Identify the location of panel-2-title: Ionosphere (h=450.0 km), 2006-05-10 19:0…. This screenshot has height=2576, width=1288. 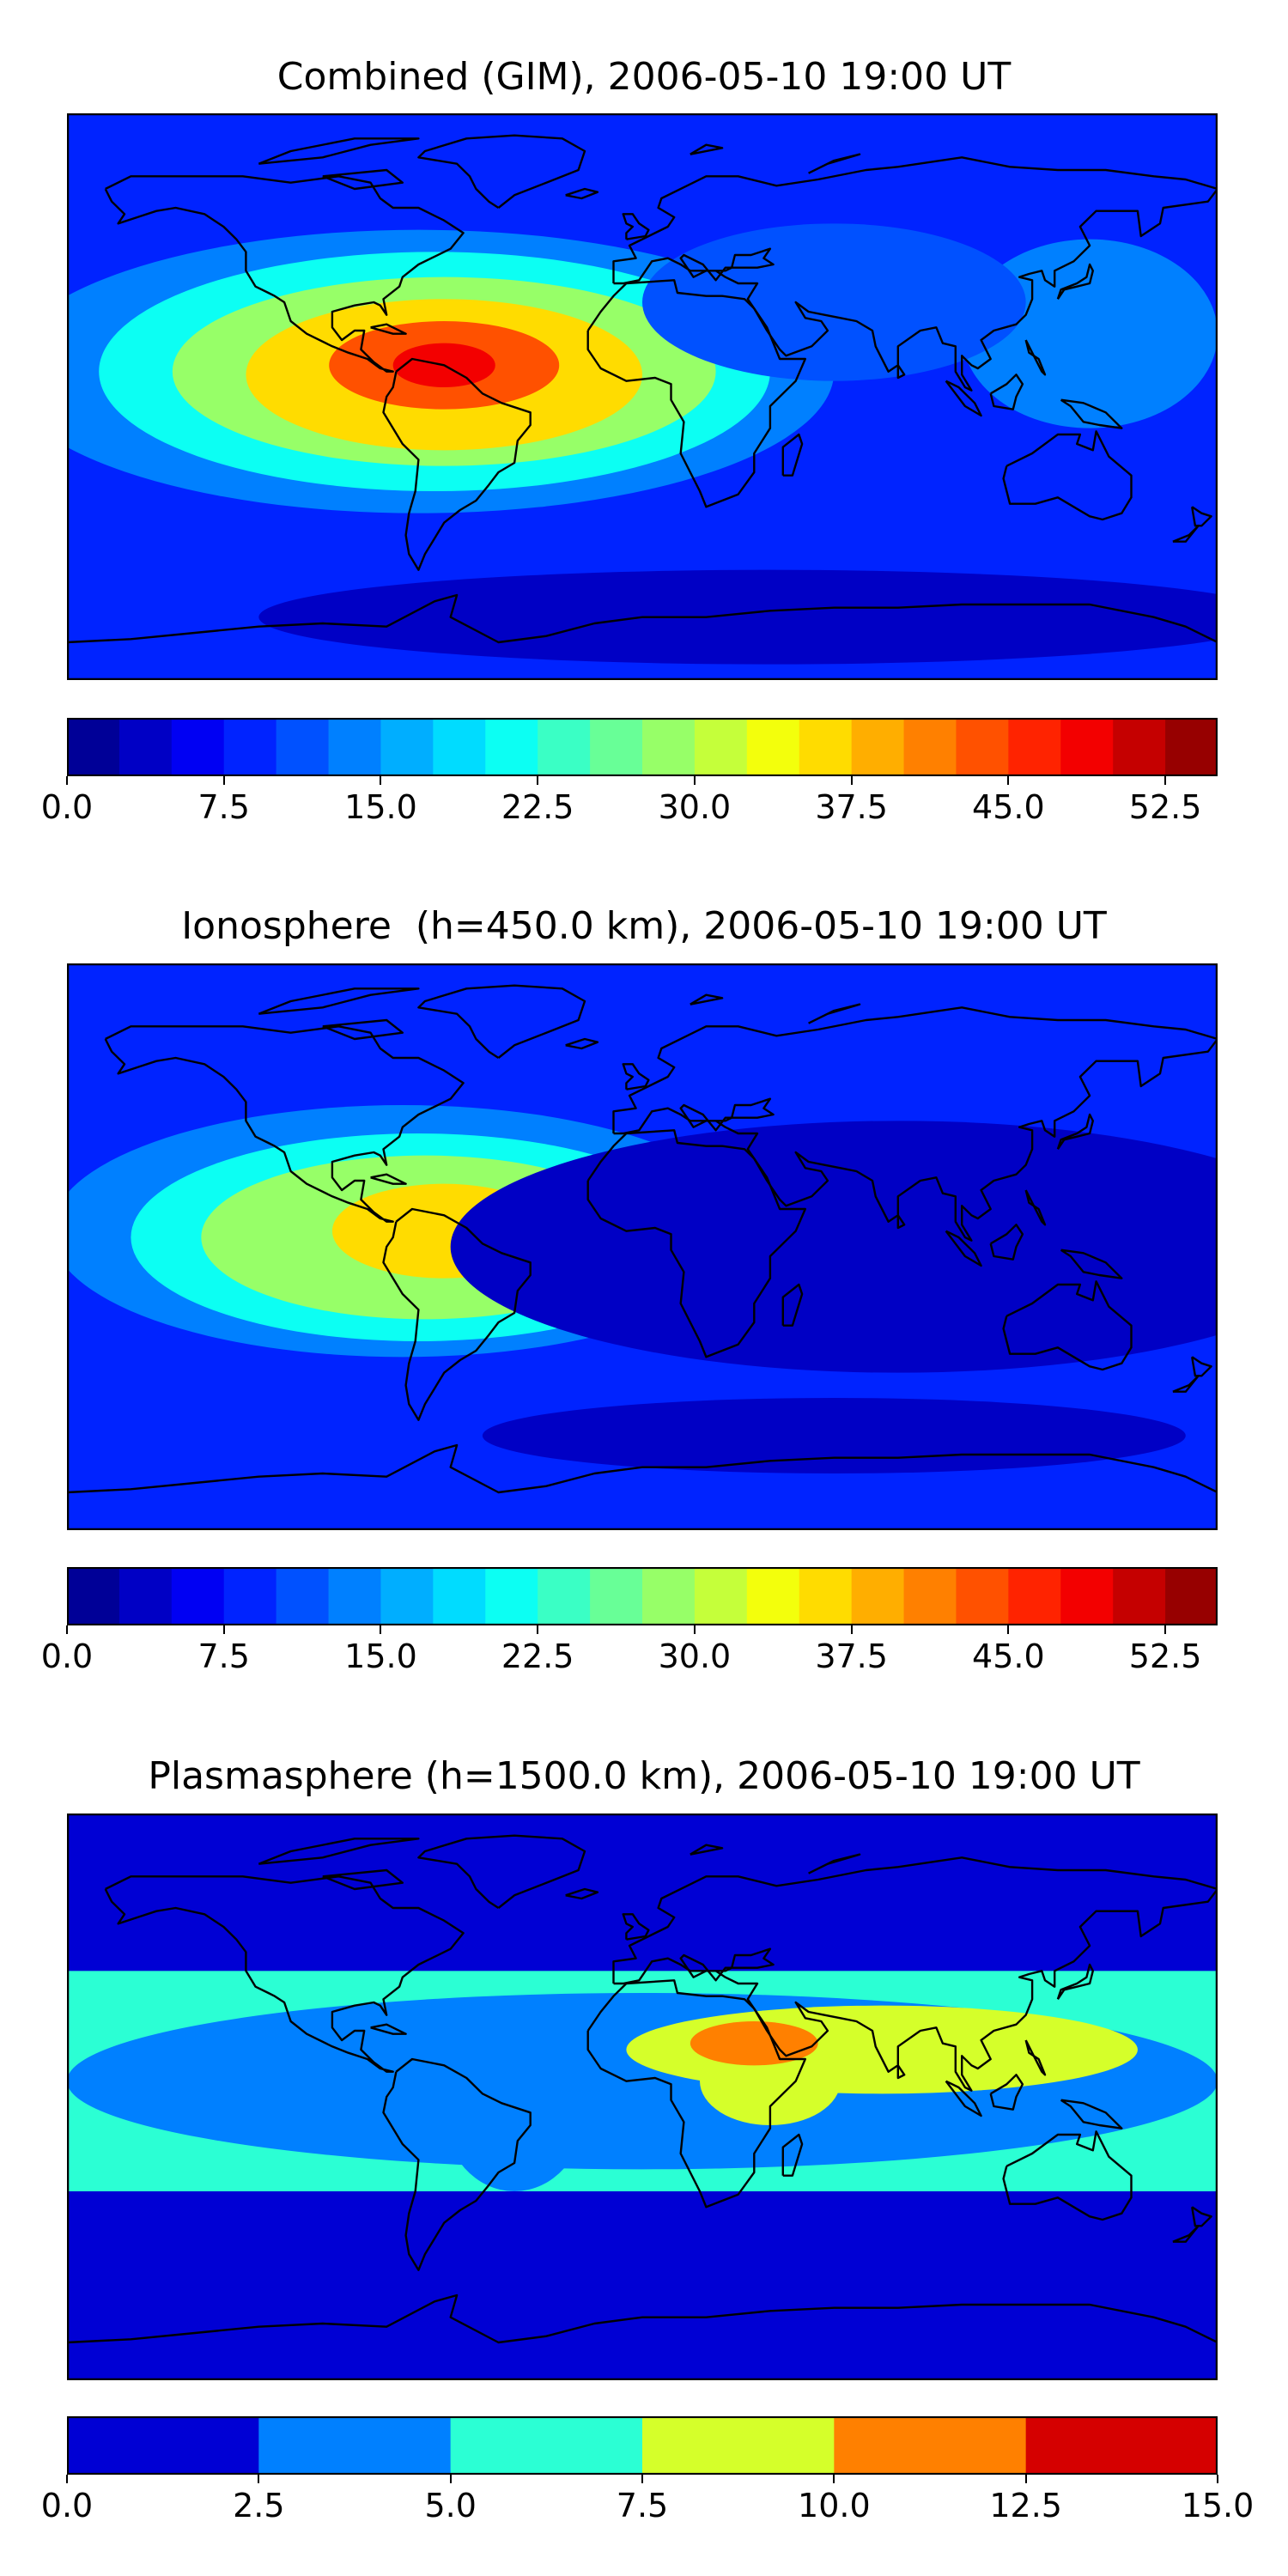
(644, 926).